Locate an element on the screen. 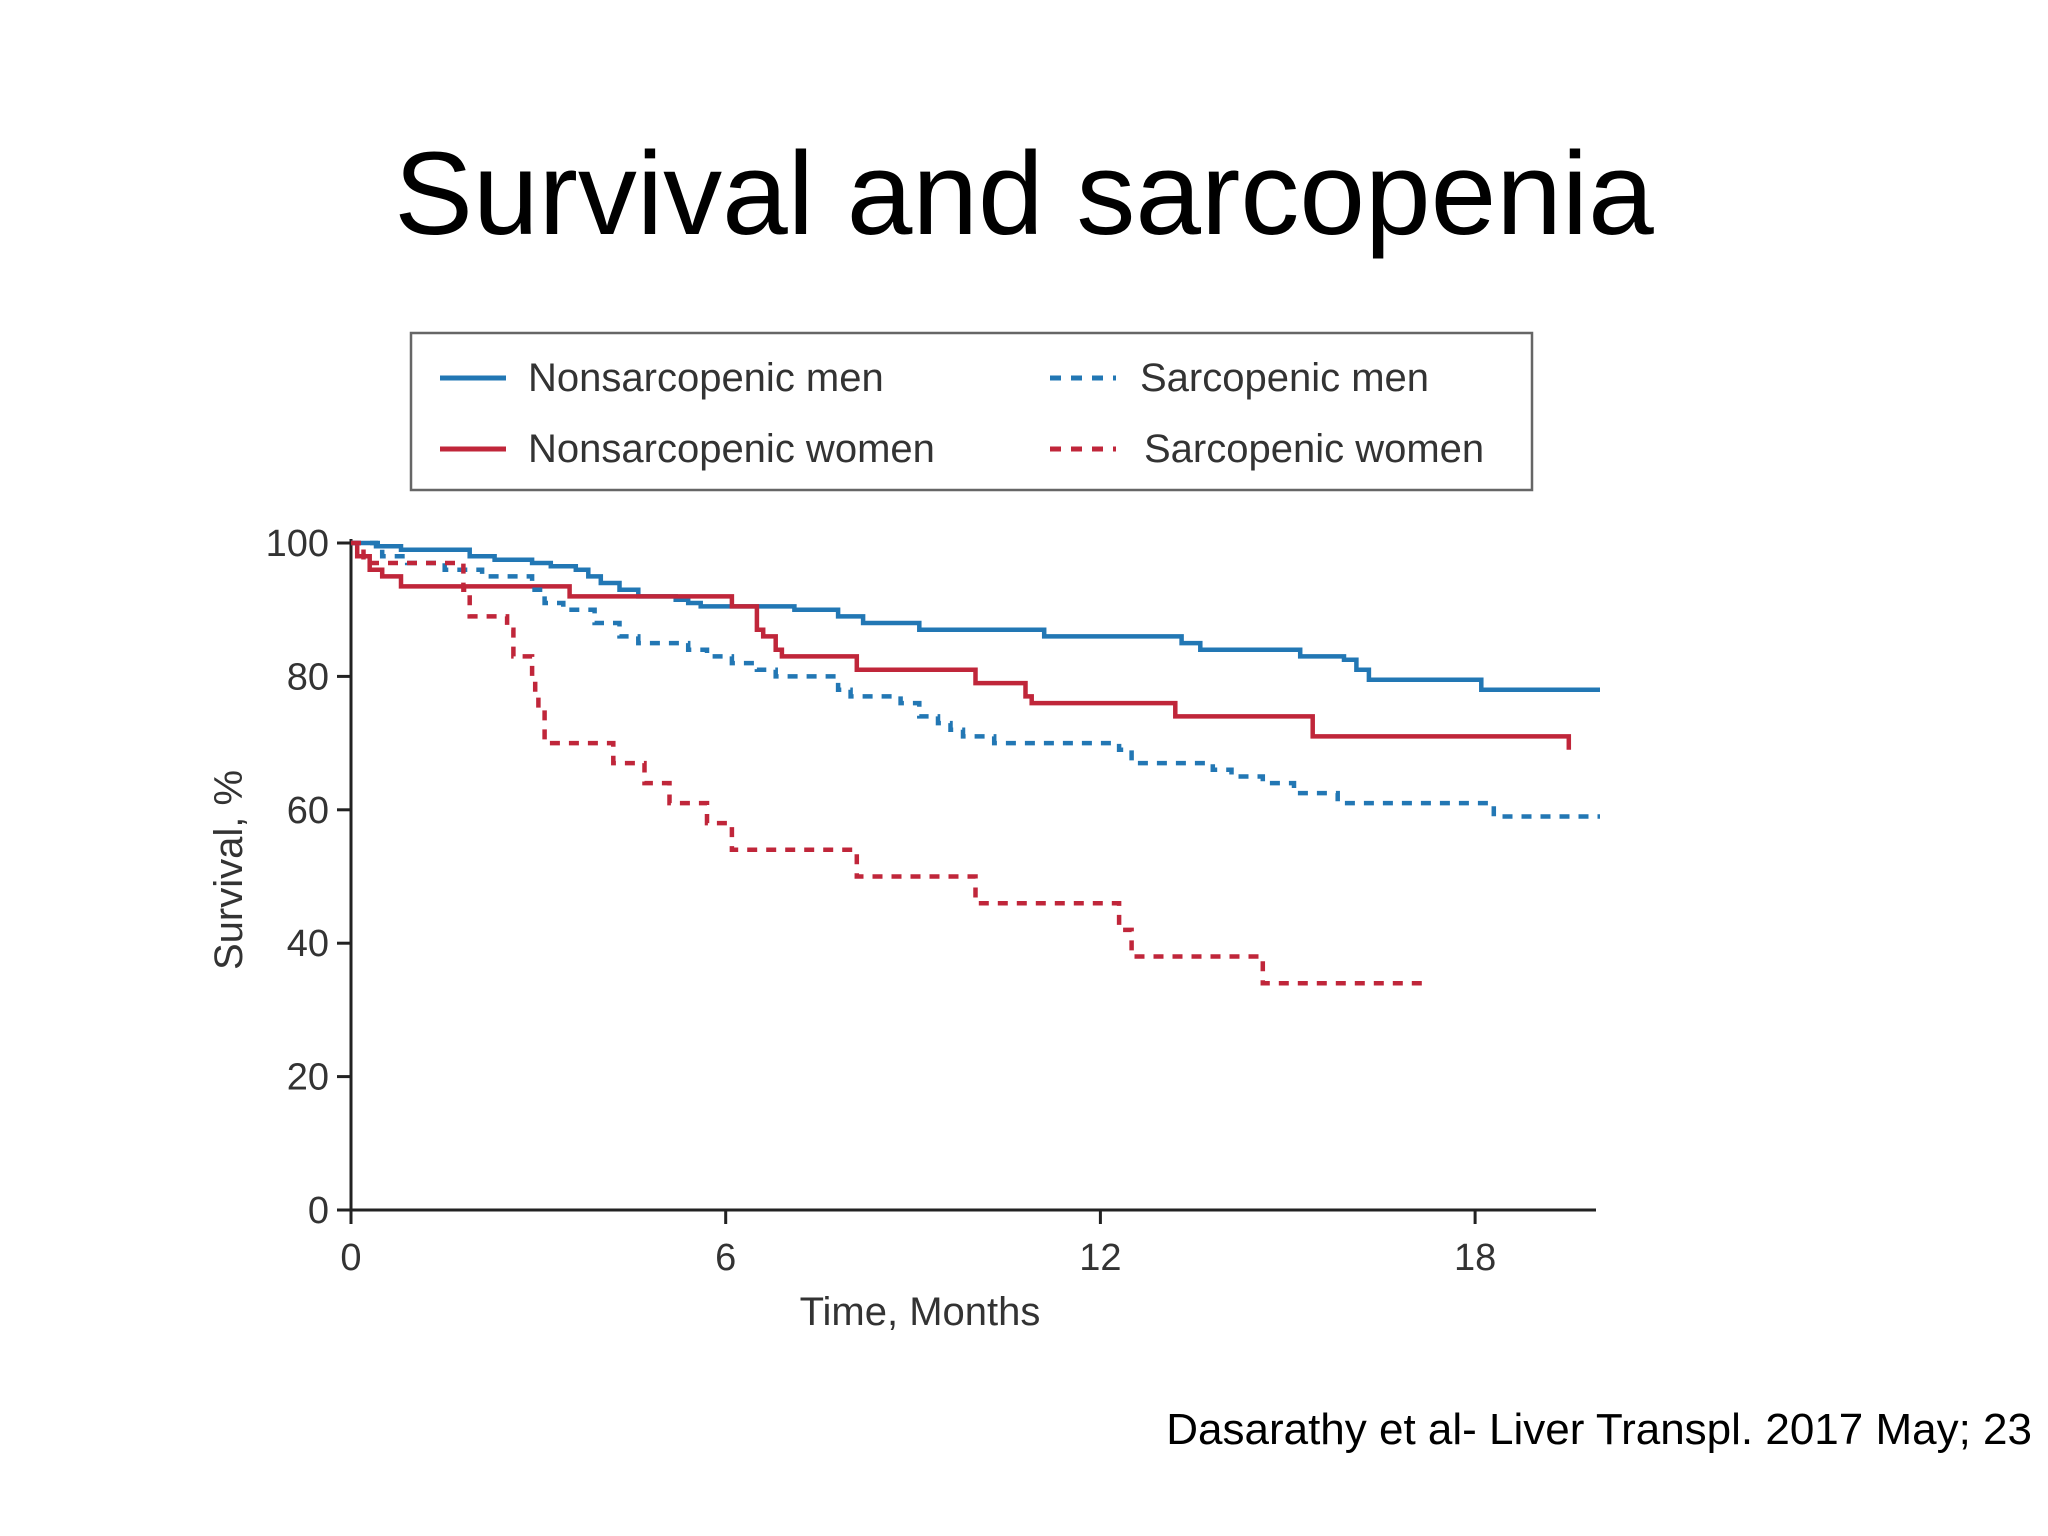 The height and width of the screenshot is (1536, 2048). series-line-nonsarcopenic-men is located at coordinates (975, 616).